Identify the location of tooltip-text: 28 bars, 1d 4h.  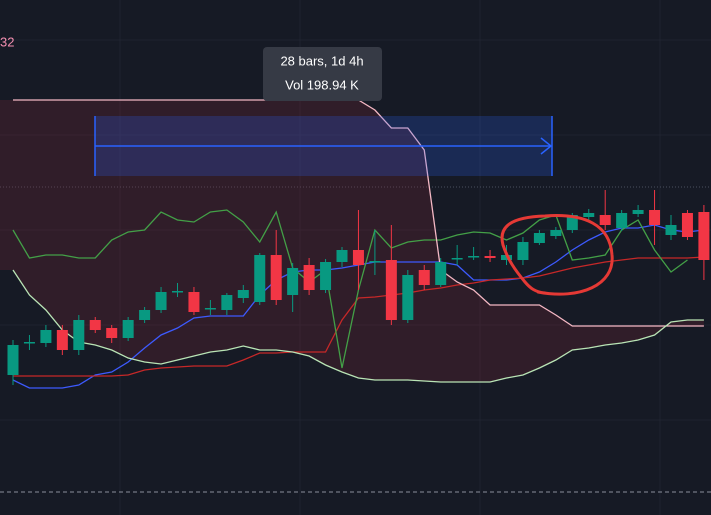
(321, 60).